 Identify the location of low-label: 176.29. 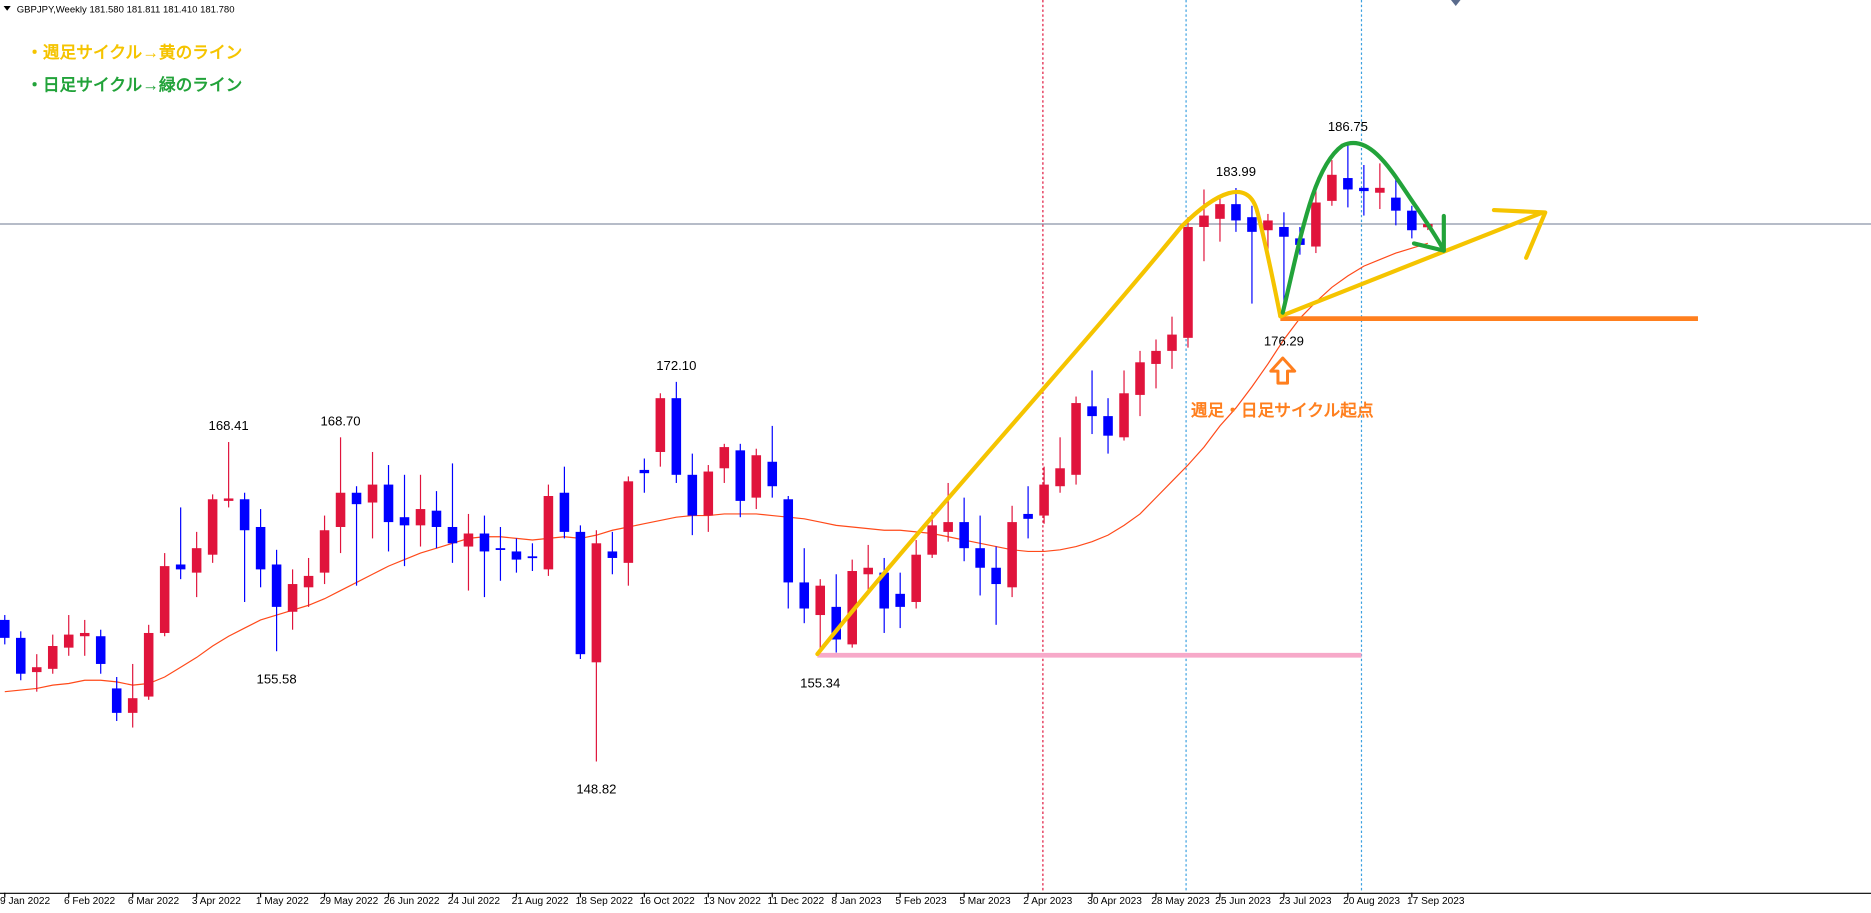
(1284, 341).